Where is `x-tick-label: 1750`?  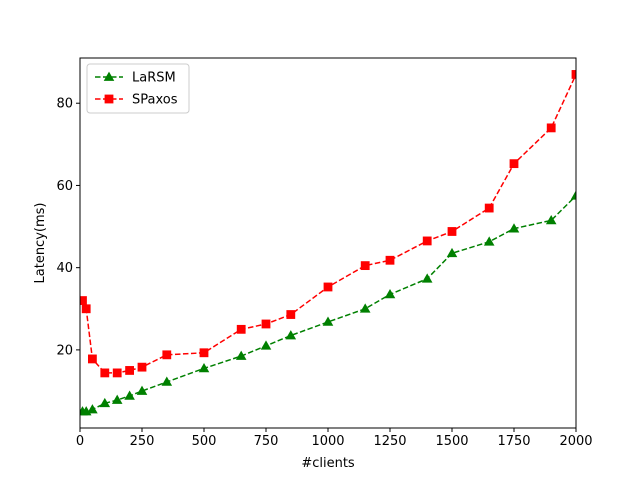
x-tick-label: 1750 is located at coordinates (513, 441).